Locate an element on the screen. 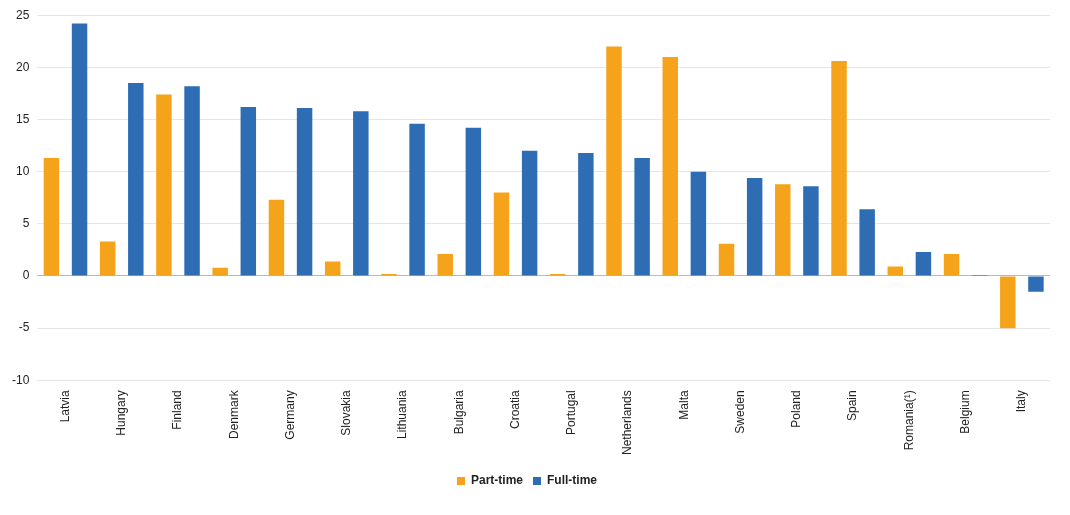  x-tick-label: Croatia is located at coordinates (514, 409).